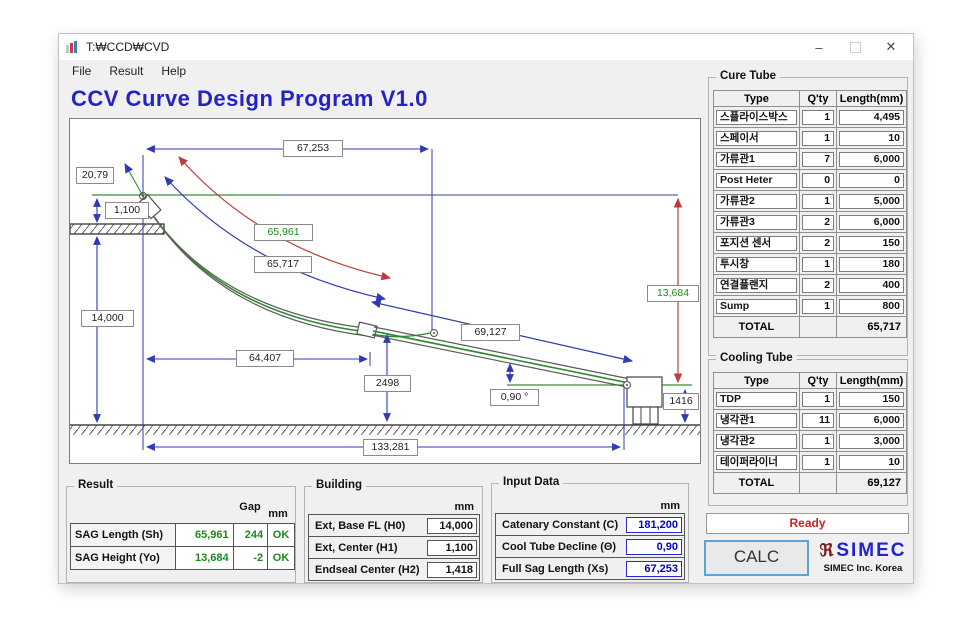  What do you see at coordinates (855, 47) in the screenshot?
I see `maximize-button` at bounding box center [855, 47].